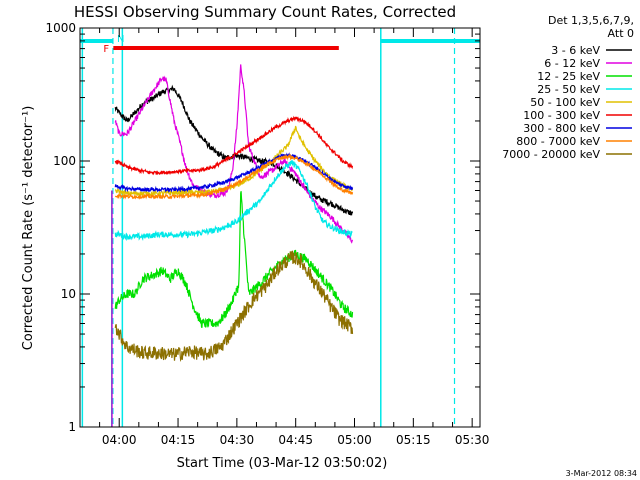 Image resolution: width=640 pixels, height=480 pixels. I want to click on x-tick-label: 04:15, so click(178, 440).